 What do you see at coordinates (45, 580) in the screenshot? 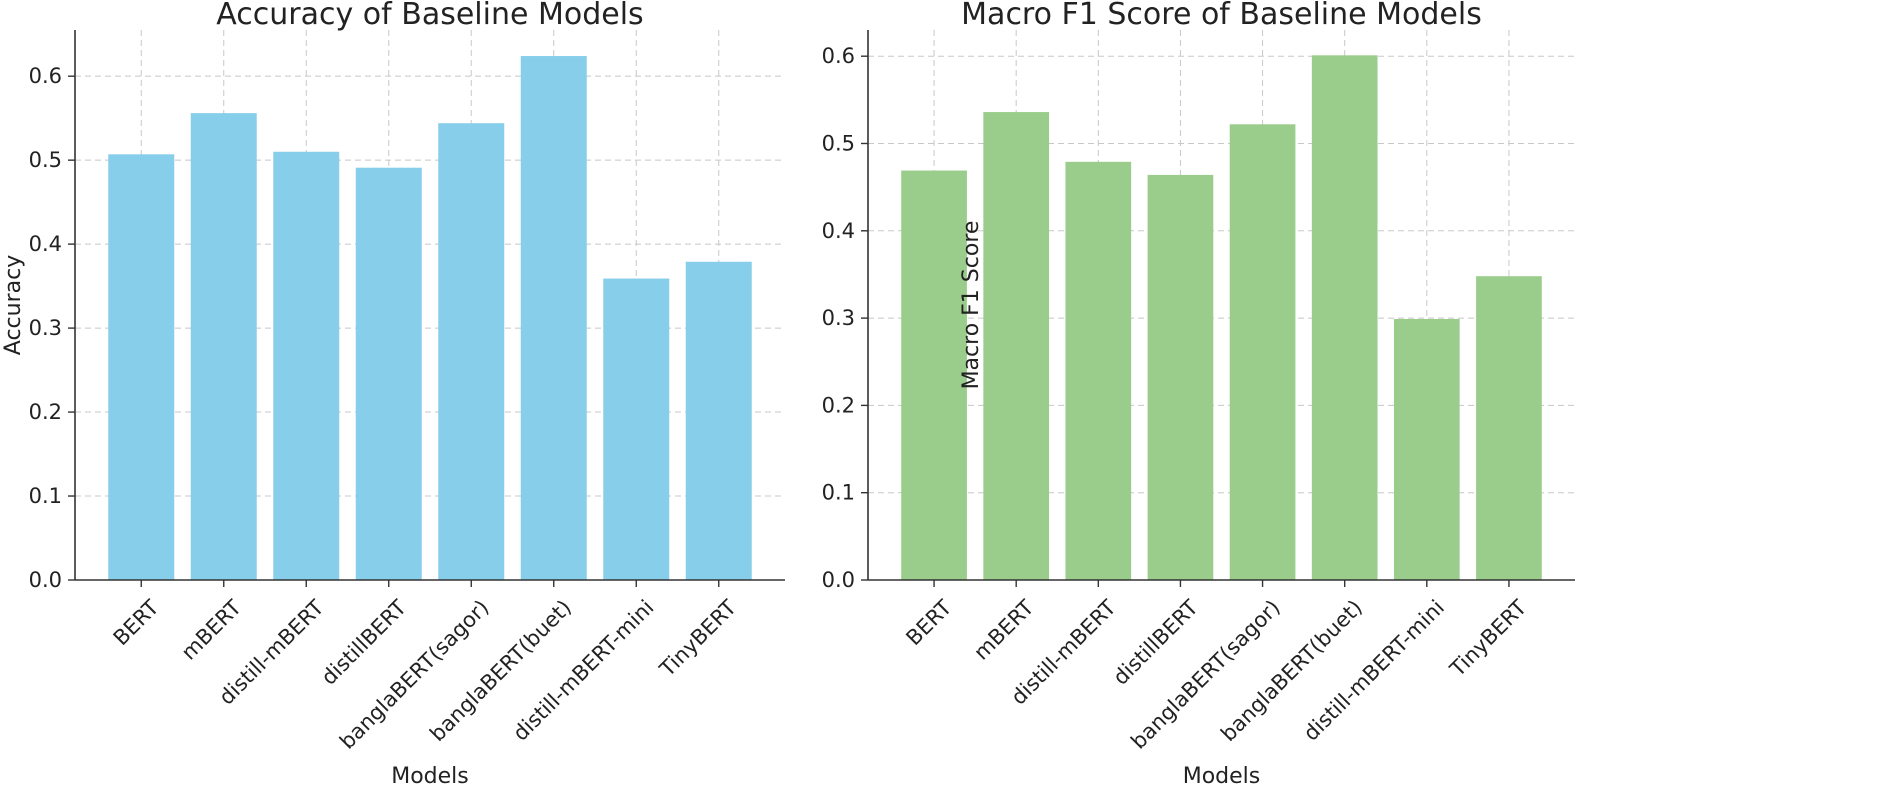
I see `accuracy-y-tick-label: 0.0` at bounding box center [45, 580].